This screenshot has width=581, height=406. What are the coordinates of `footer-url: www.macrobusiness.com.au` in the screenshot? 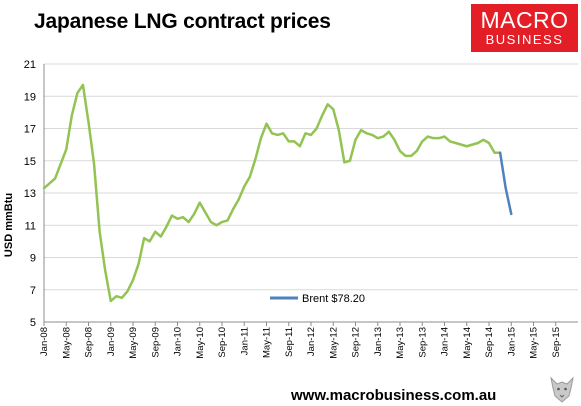 It's located at (394, 395).